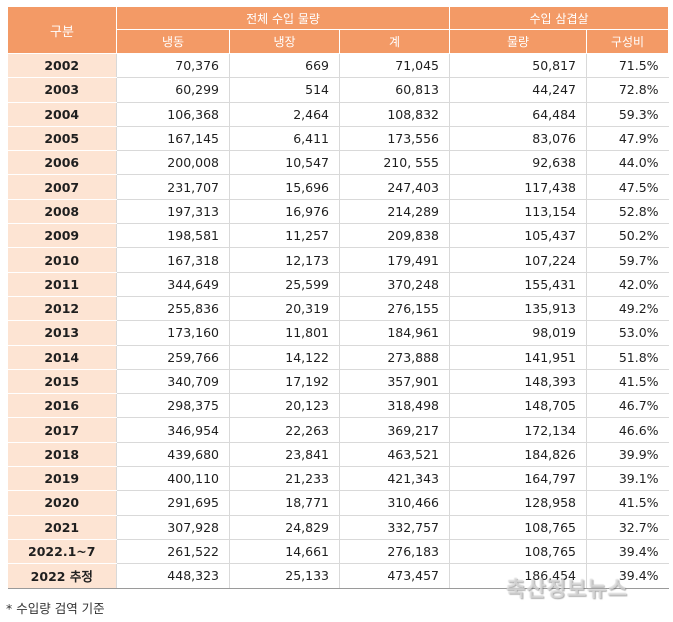 The height and width of the screenshot is (622, 673). Describe the element at coordinates (394, 527) in the screenshot. I see `total-cell: 332,757` at that location.